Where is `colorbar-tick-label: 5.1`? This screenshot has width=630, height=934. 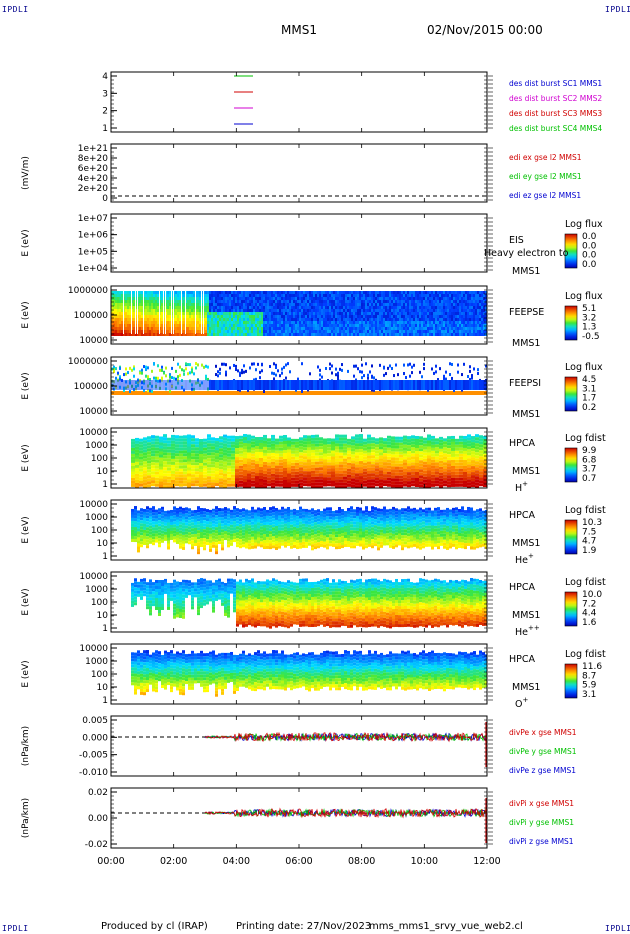
colorbar-tick-label: 5.1 is located at coordinates (589, 309).